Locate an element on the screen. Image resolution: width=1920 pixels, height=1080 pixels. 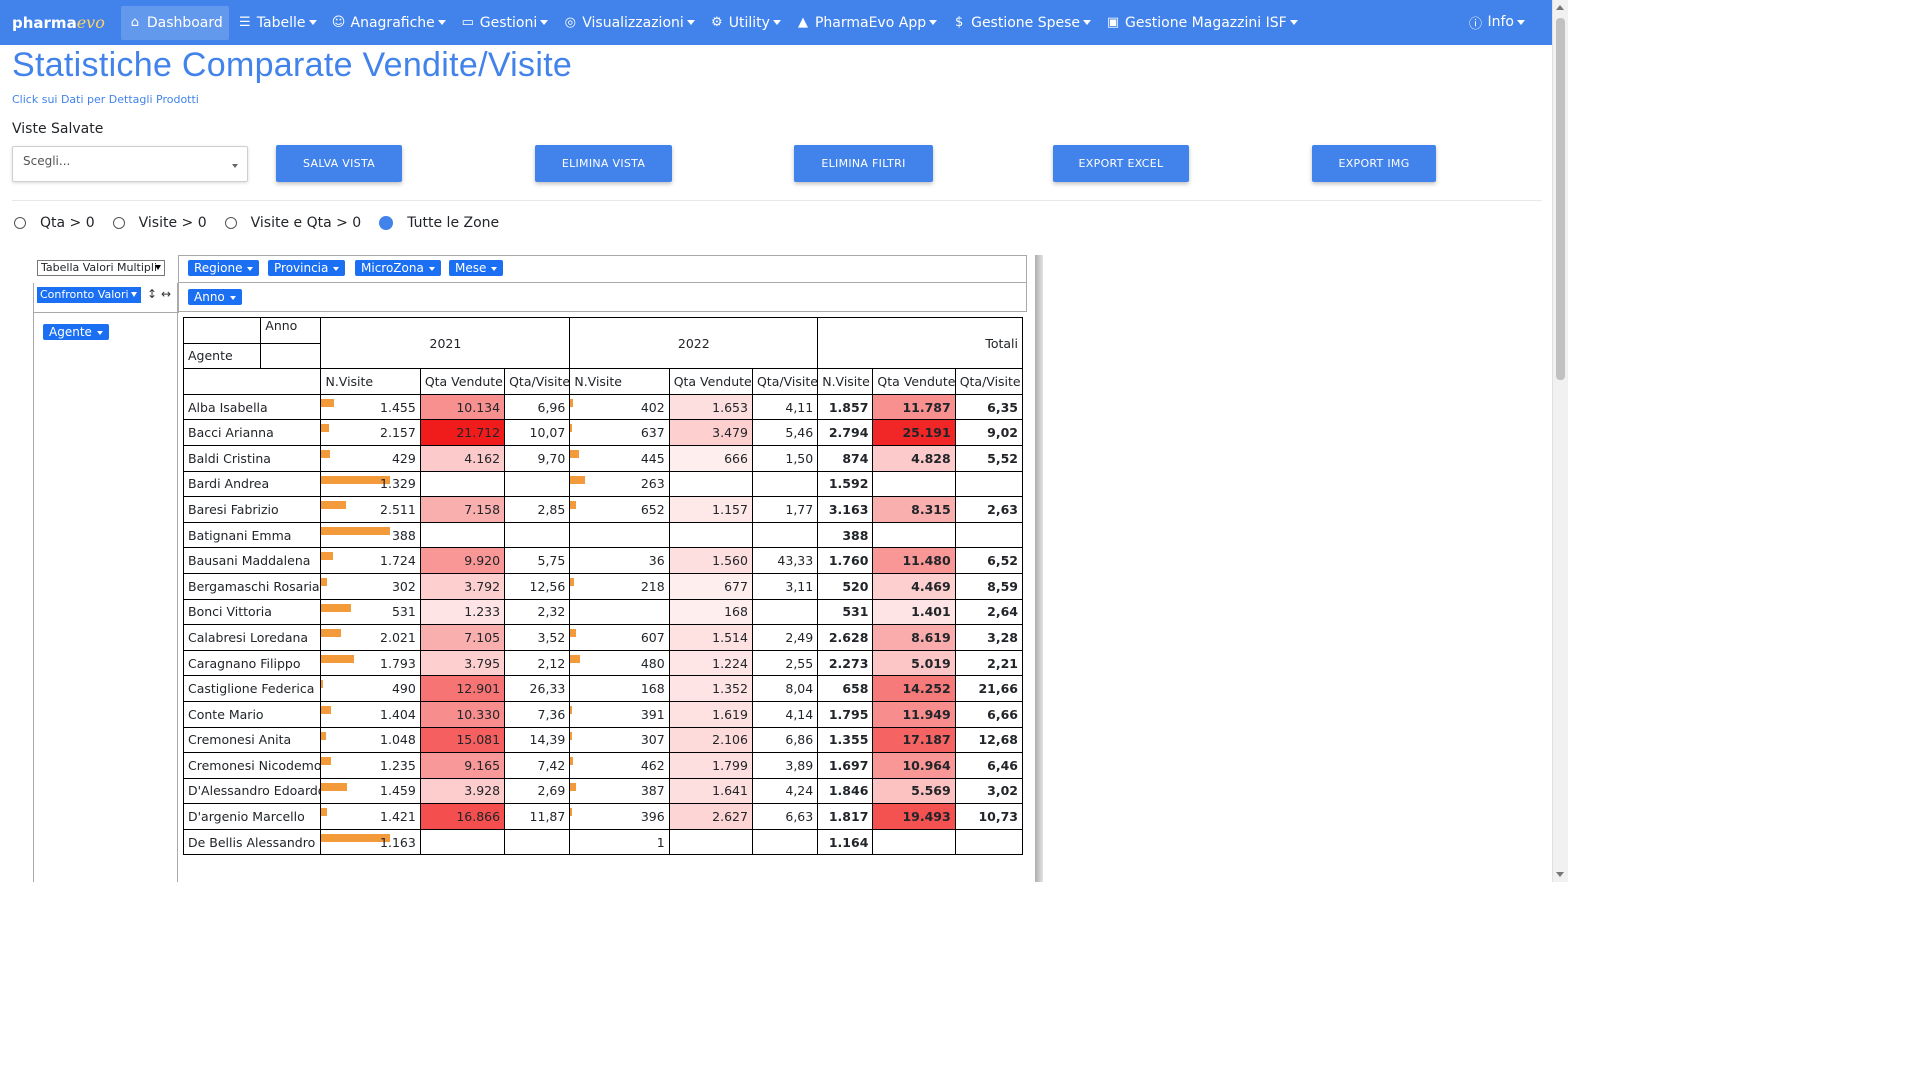
table-cell: 2,21 is located at coordinates (989, 663).